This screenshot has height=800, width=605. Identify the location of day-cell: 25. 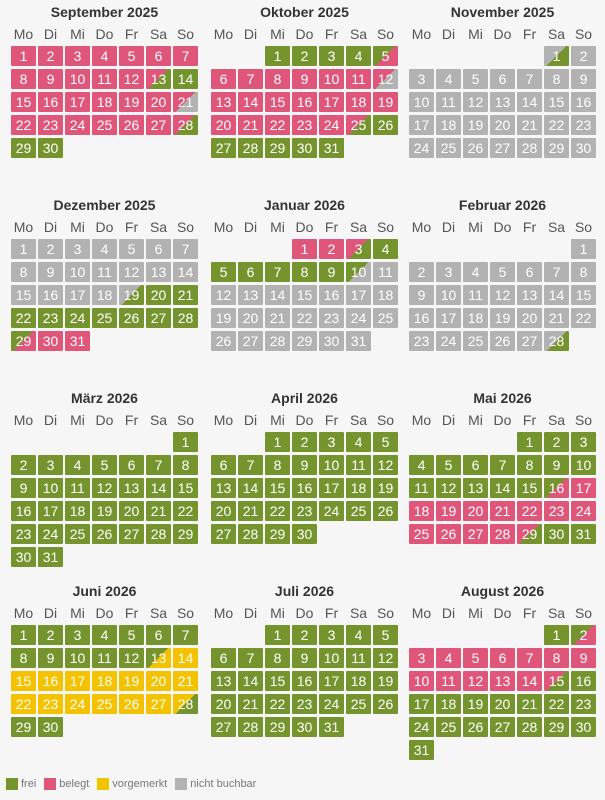
(448, 148).